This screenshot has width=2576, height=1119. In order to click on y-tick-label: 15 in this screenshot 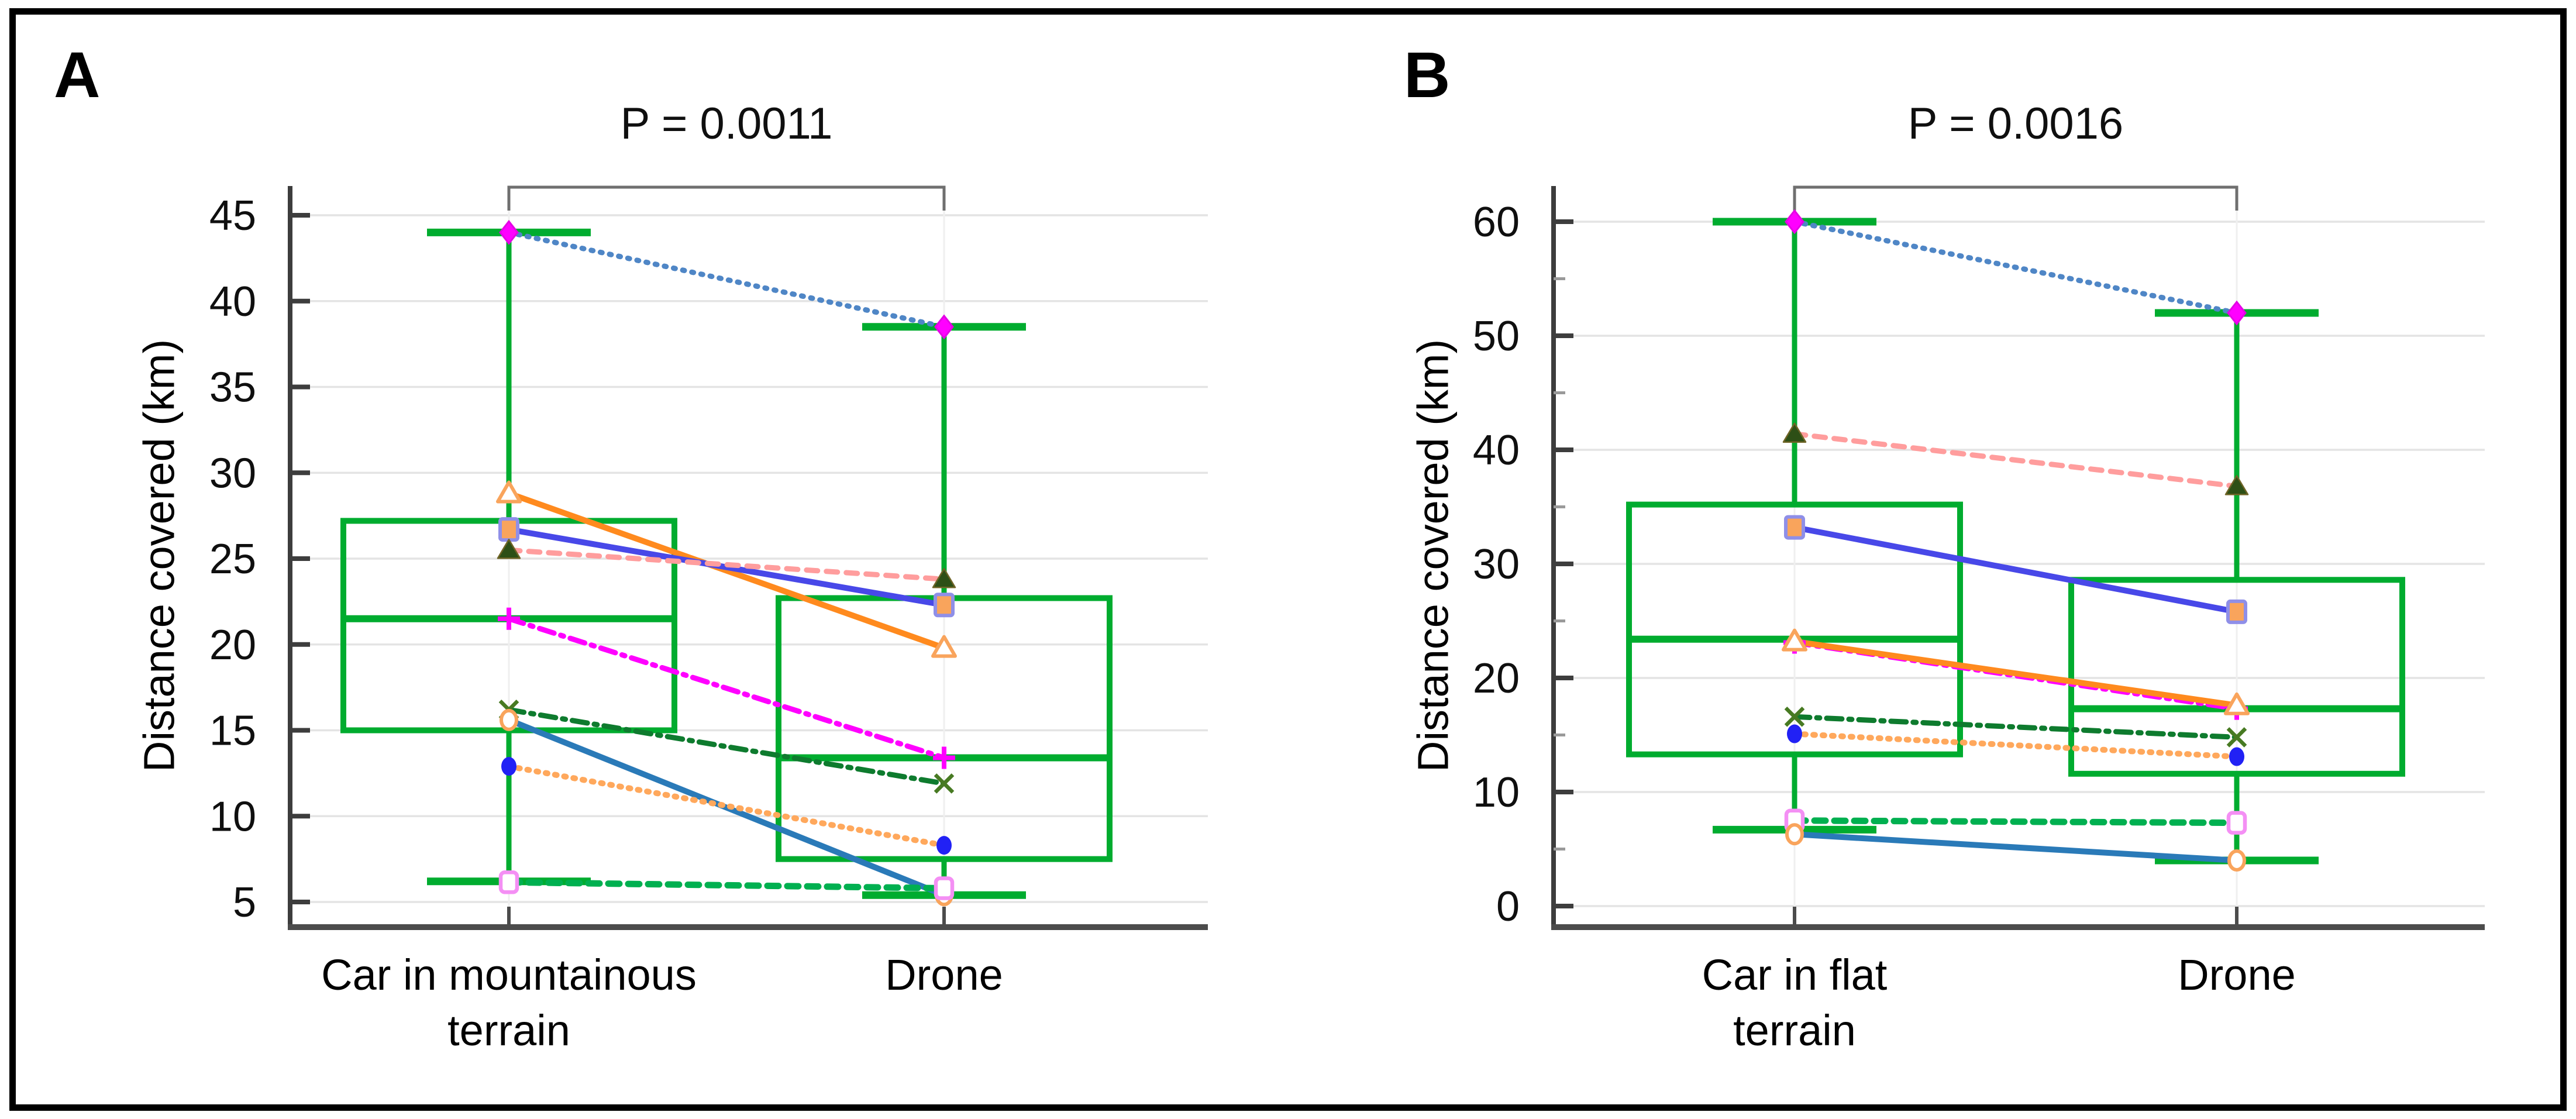, I will do `click(232, 731)`.